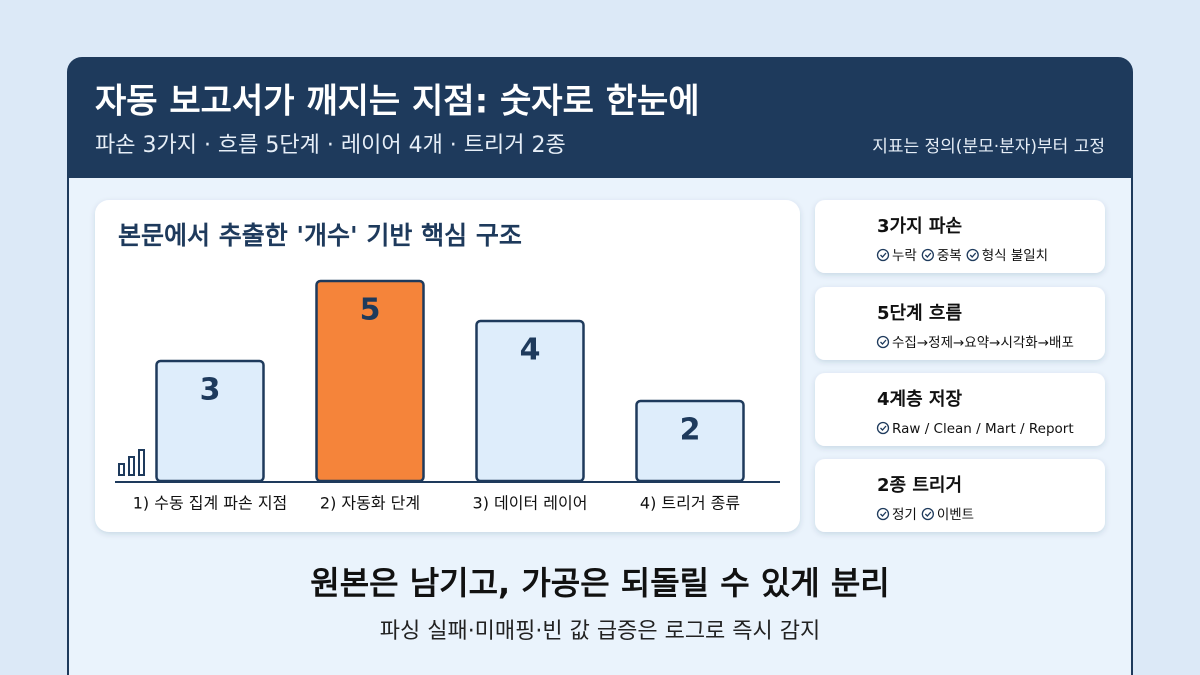 The image size is (1200, 675). Describe the element at coordinates (919, 313) in the screenshot. I see `card-title: 5단계 흐름` at that location.